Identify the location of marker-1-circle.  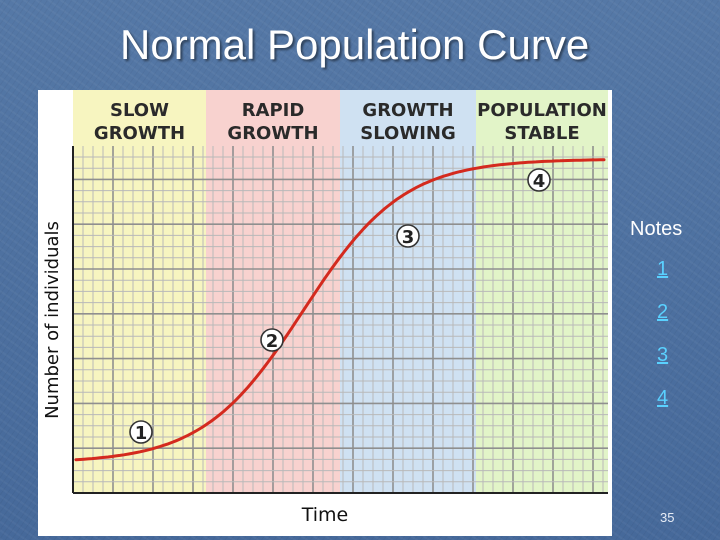
(141, 432).